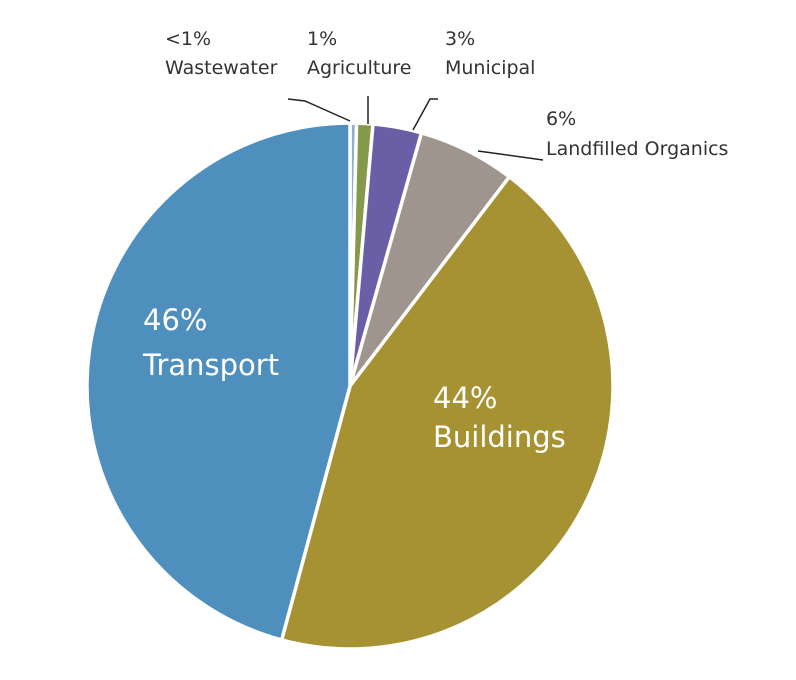 The image size is (796, 680). Describe the element at coordinates (359, 68) in the screenshot. I see `slice-category-label: Agriculture` at that location.